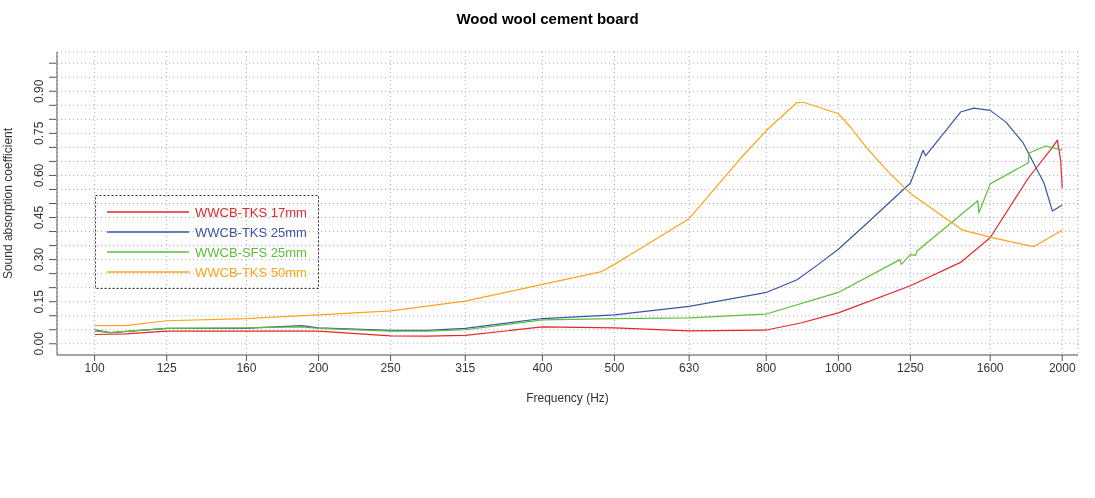 The image size is (1095, 498). I want to click on x-tick-label: 1250, so click(911, 367).